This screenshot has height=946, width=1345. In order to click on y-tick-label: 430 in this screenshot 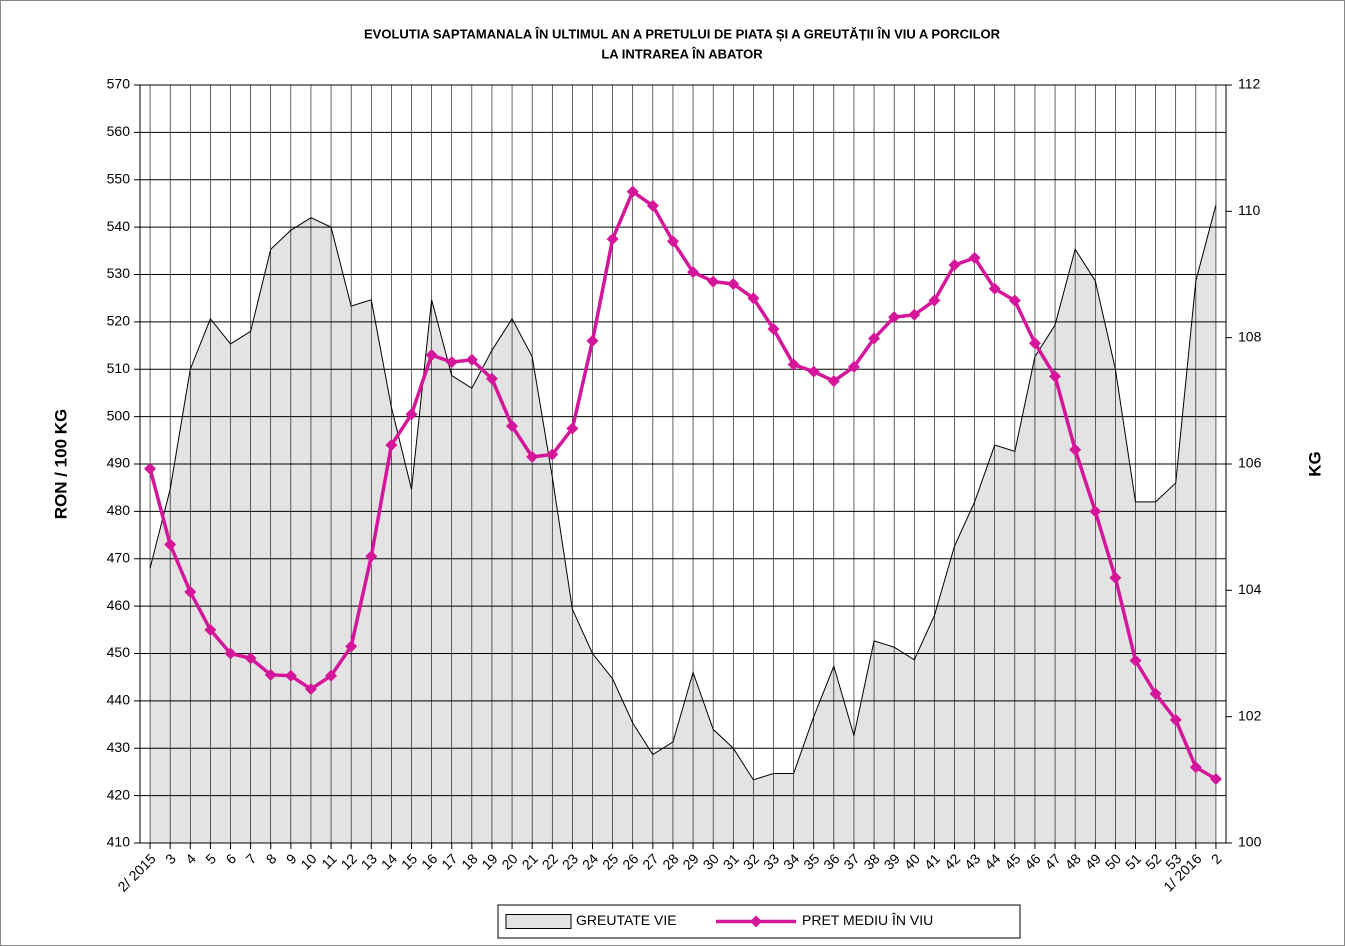, I will do `click(119, 747)`.